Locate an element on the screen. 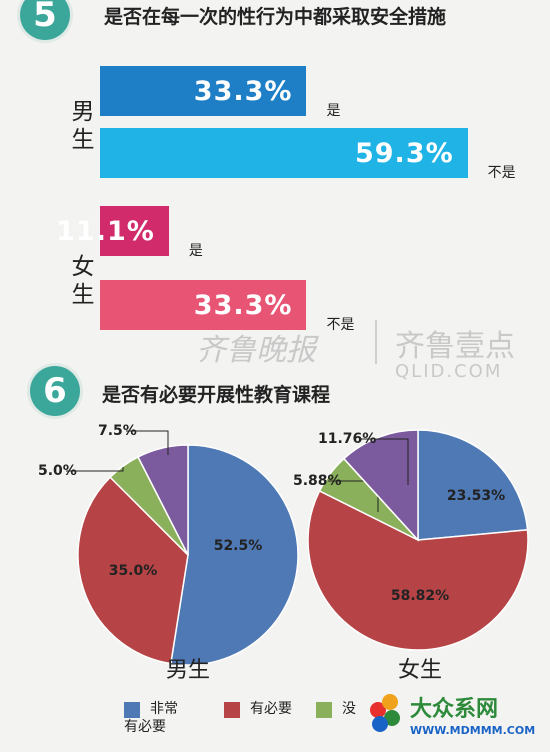  legend-label: 没 is located at coordinates (349, 709).